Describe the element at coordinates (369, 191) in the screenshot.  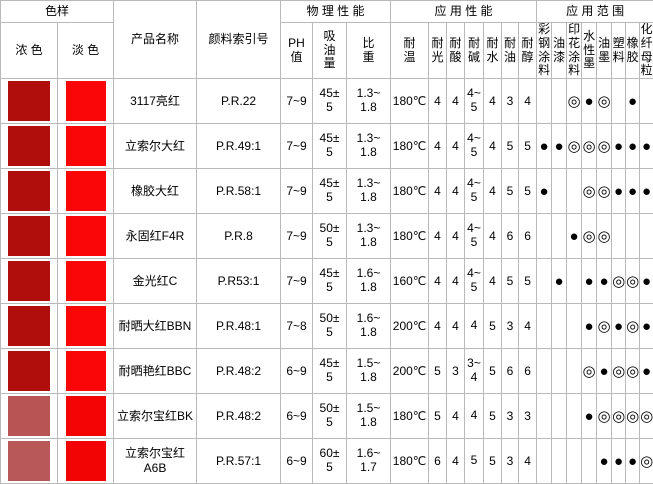
I see `specific-gravity-cell: 1.3~ 1.8` at that location.